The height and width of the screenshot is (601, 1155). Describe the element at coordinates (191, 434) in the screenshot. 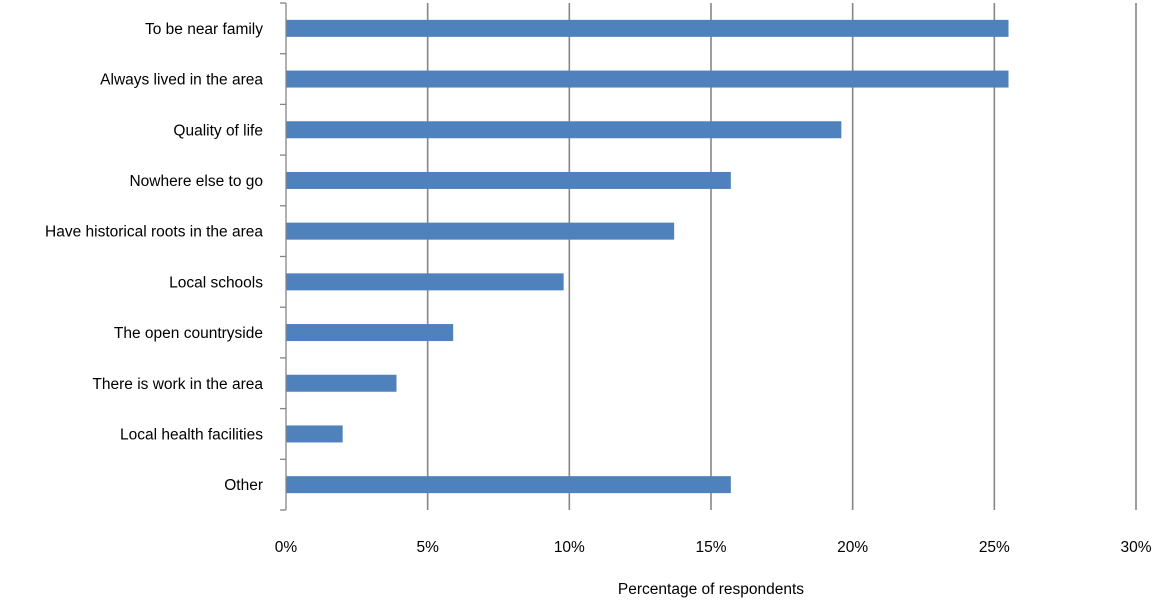

I see `category-label: Local health facilities` at that location.